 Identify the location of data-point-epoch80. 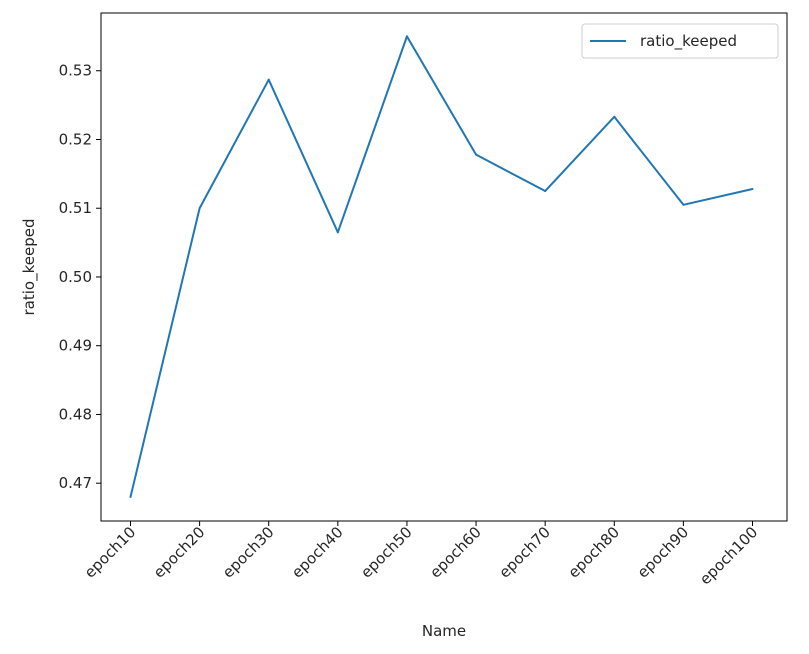
(614, 116).